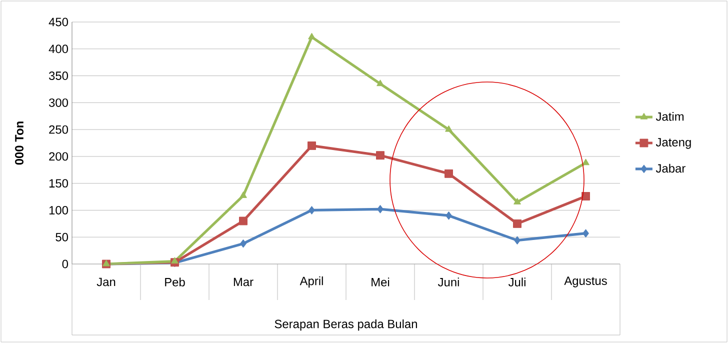 This screenshot has height=343, width=728. What do you see at coordinates (671, 168) in the screenshot?
I see `legend-label: Jabar` at bounding box center [671, 168].